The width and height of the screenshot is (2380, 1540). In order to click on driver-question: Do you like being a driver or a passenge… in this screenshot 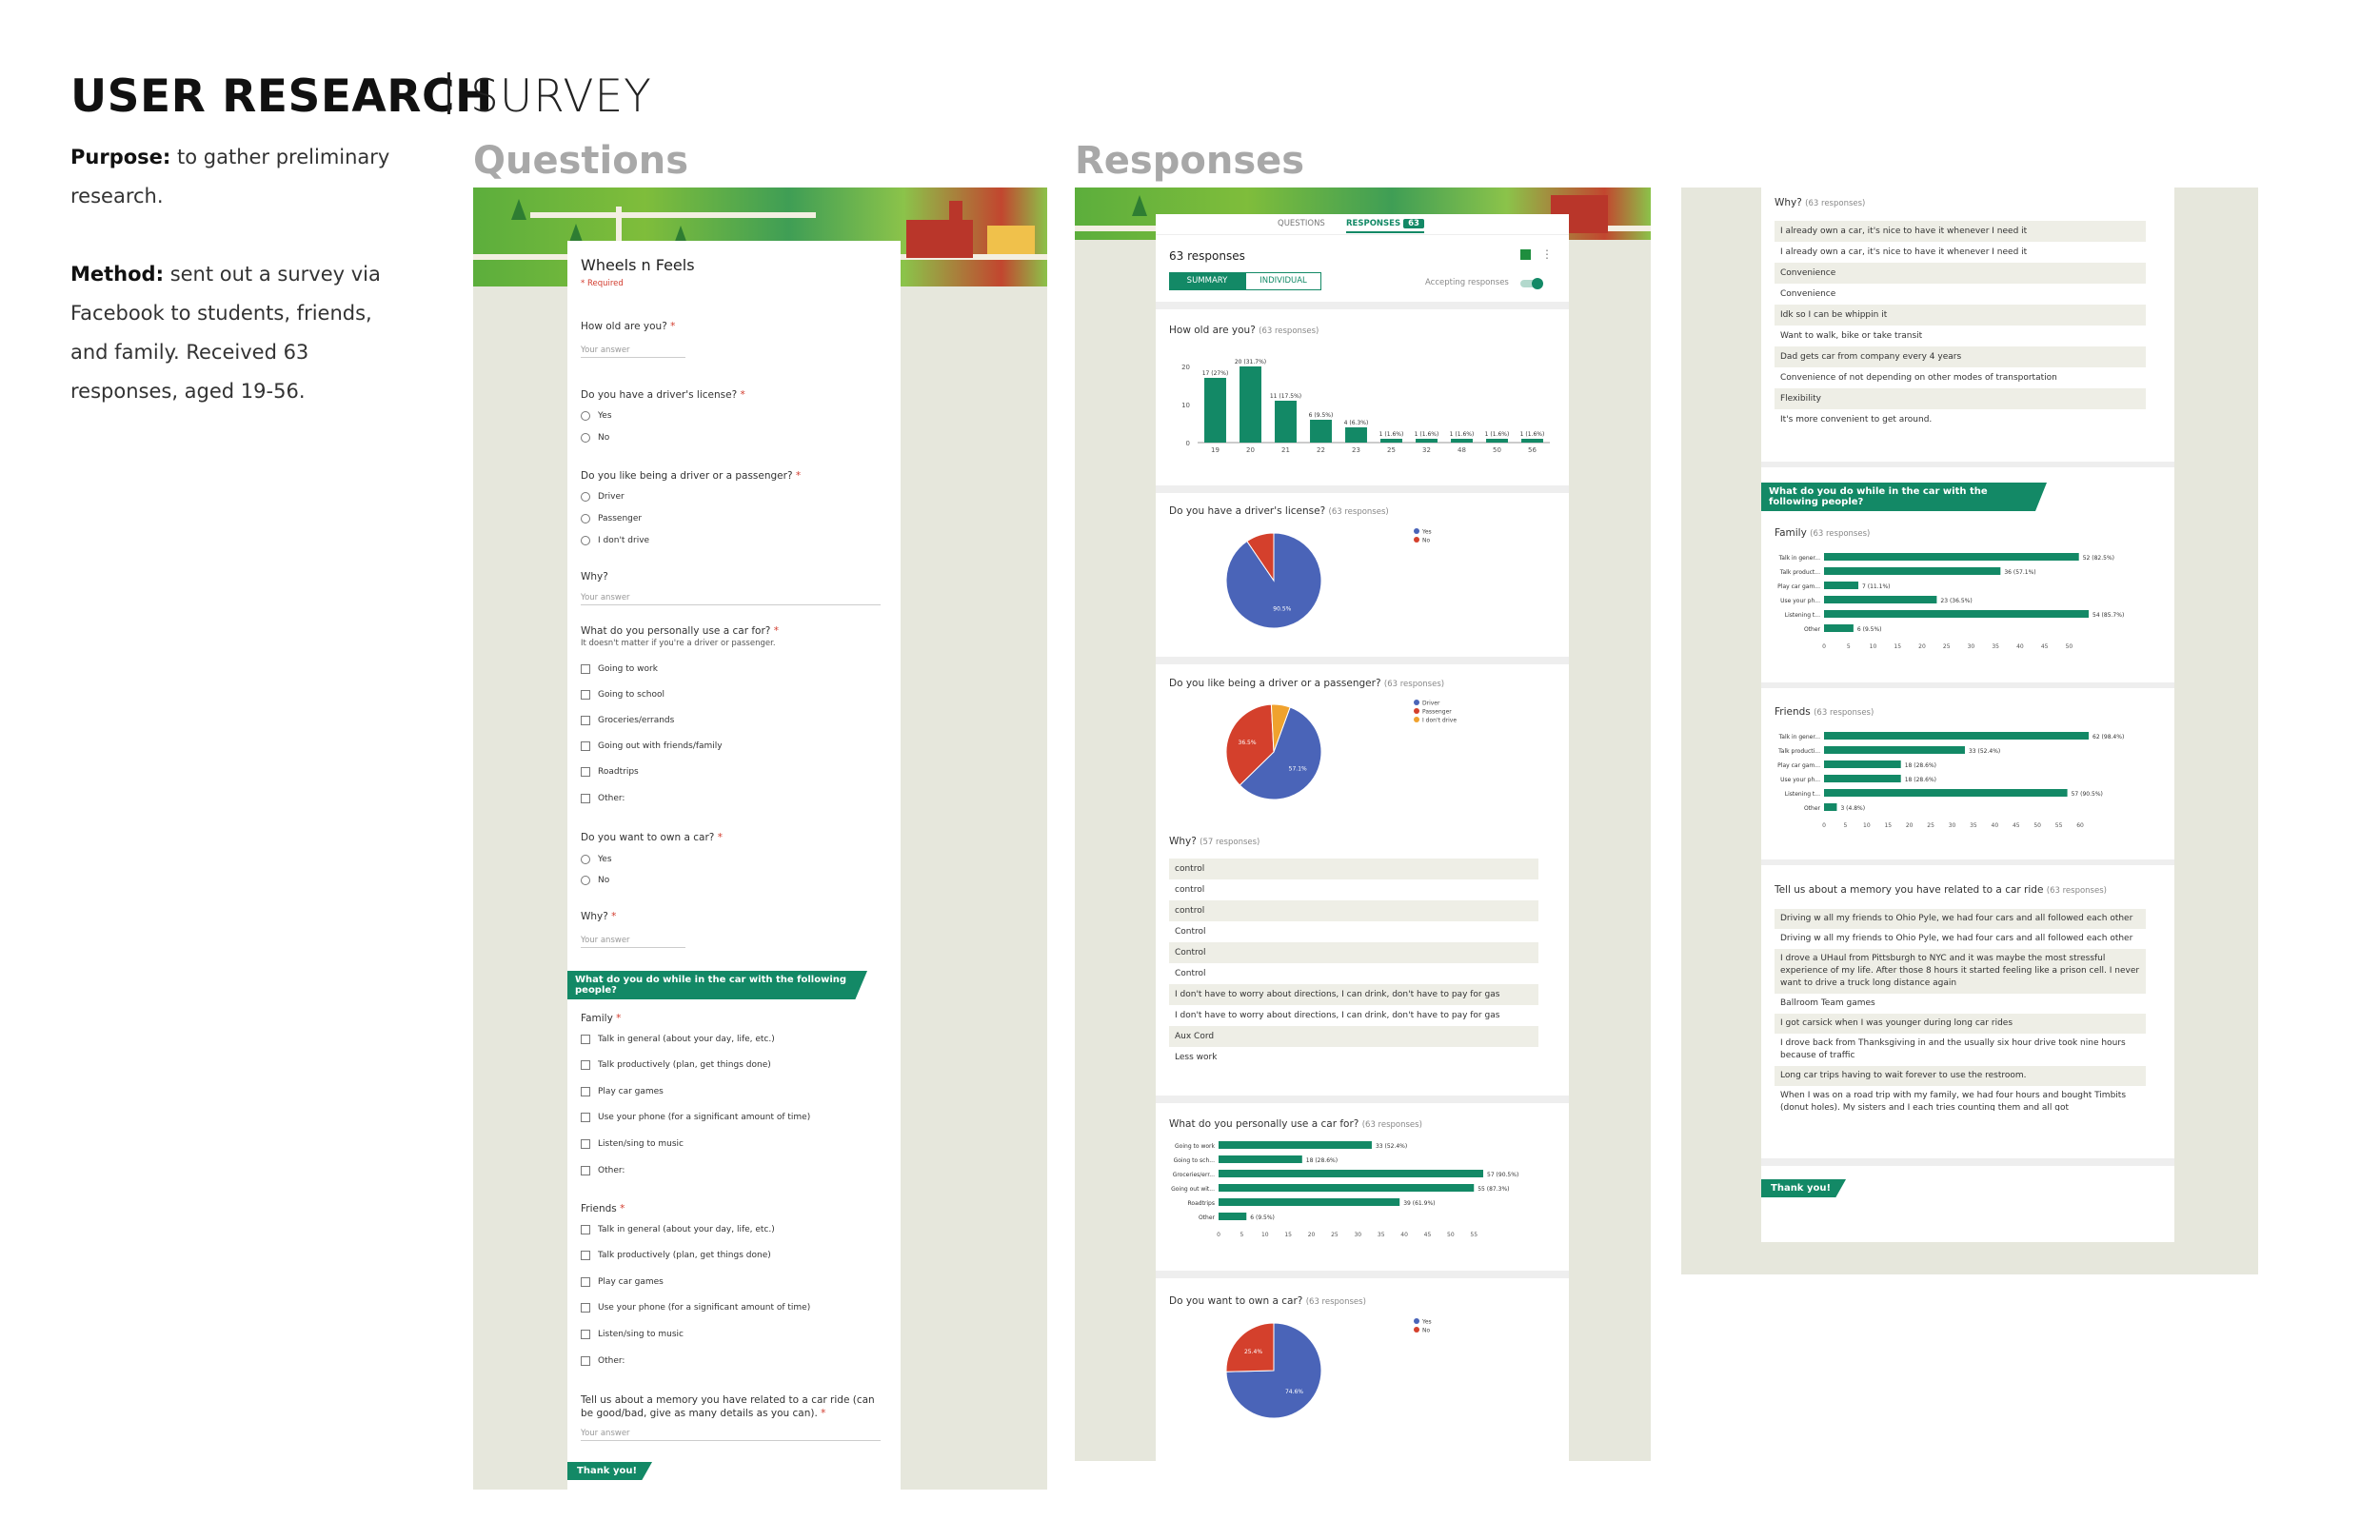, I will do `click(1307, 683)`.